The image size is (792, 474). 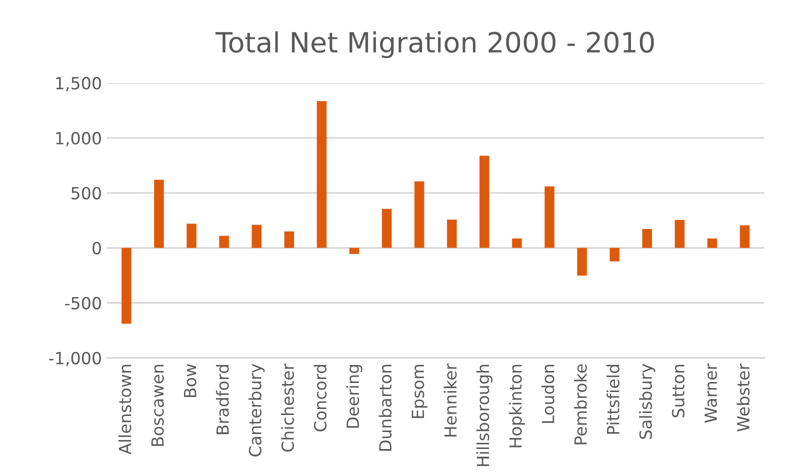 What do you see at coordinates (190, 381) in the screenshot?
I see `x-tick-label: Bow` at bounding box center [190, 381].